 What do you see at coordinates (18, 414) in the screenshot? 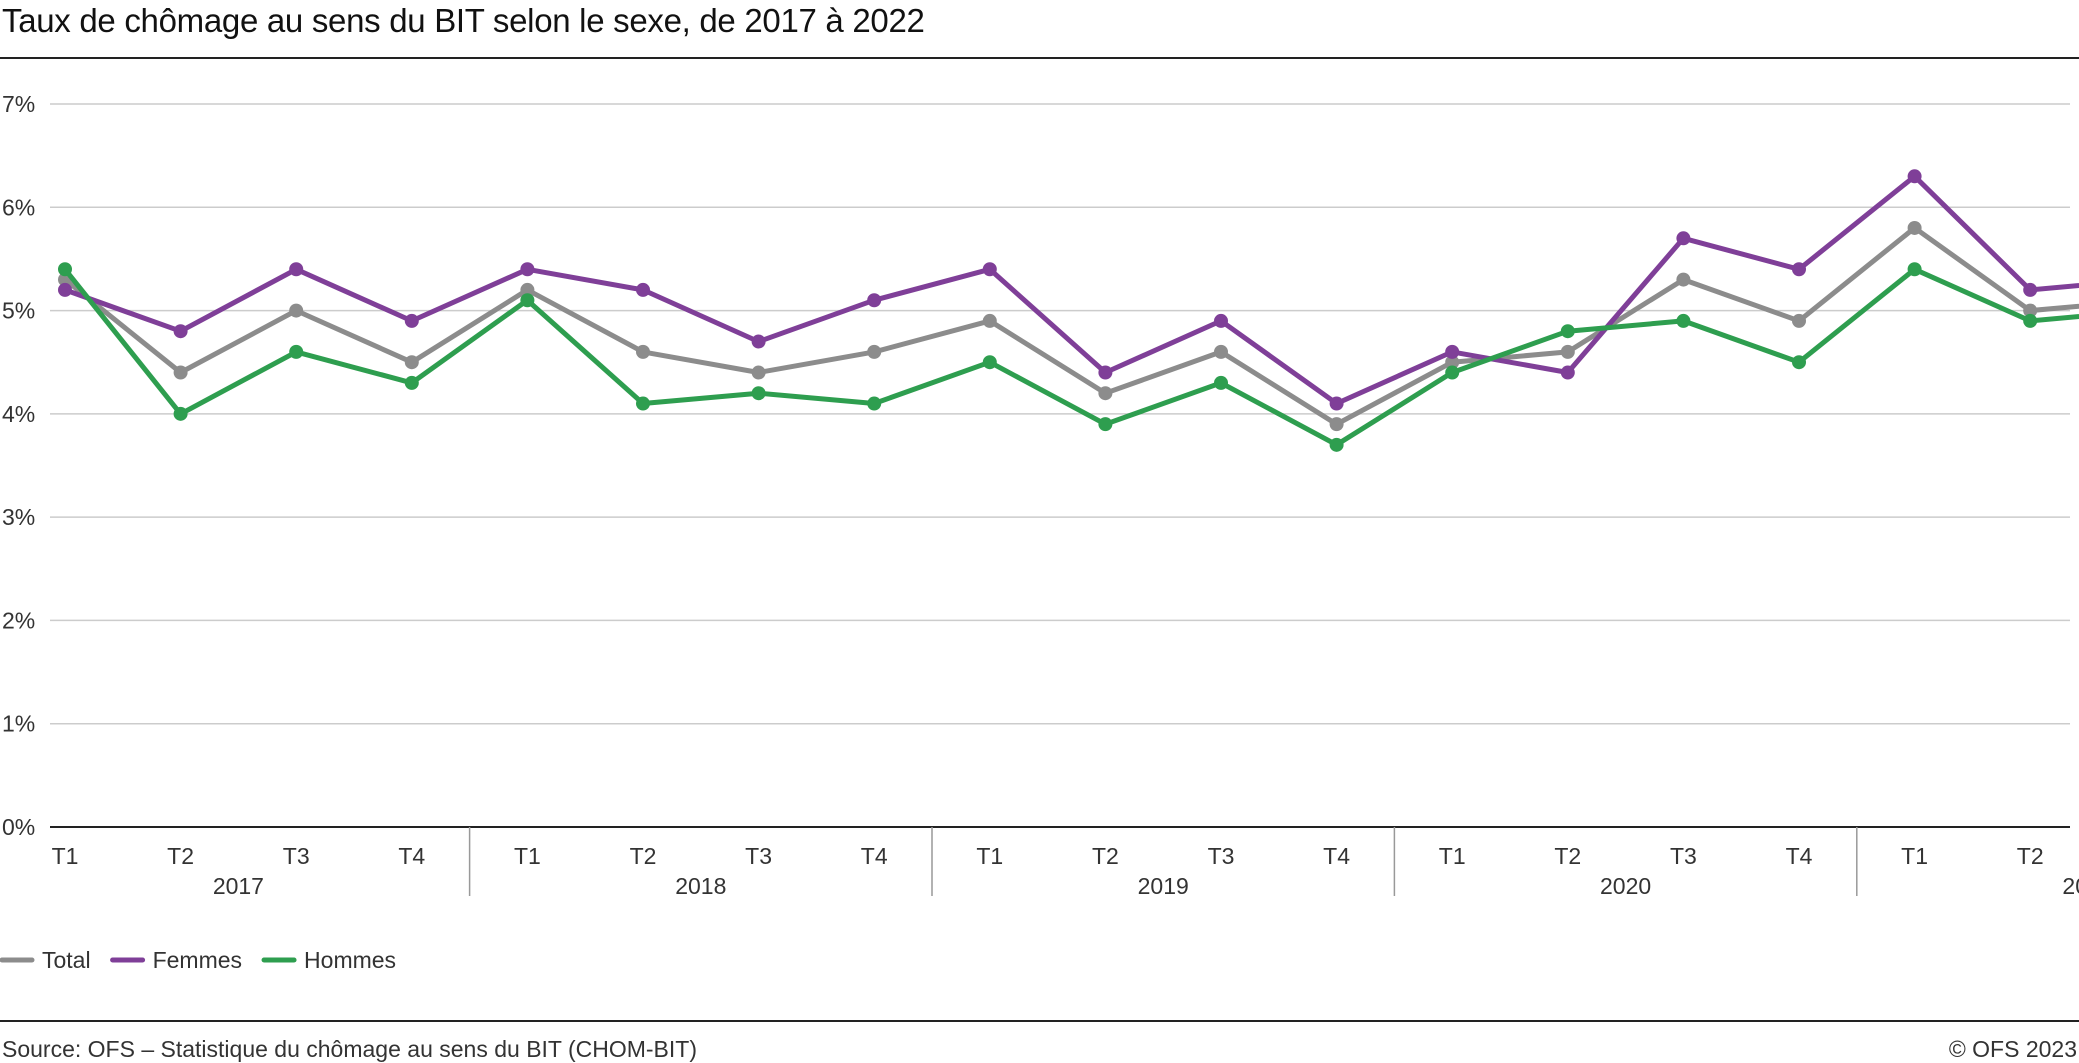
I see `y-tick-label: 4%` at bounding box center [18, 414].